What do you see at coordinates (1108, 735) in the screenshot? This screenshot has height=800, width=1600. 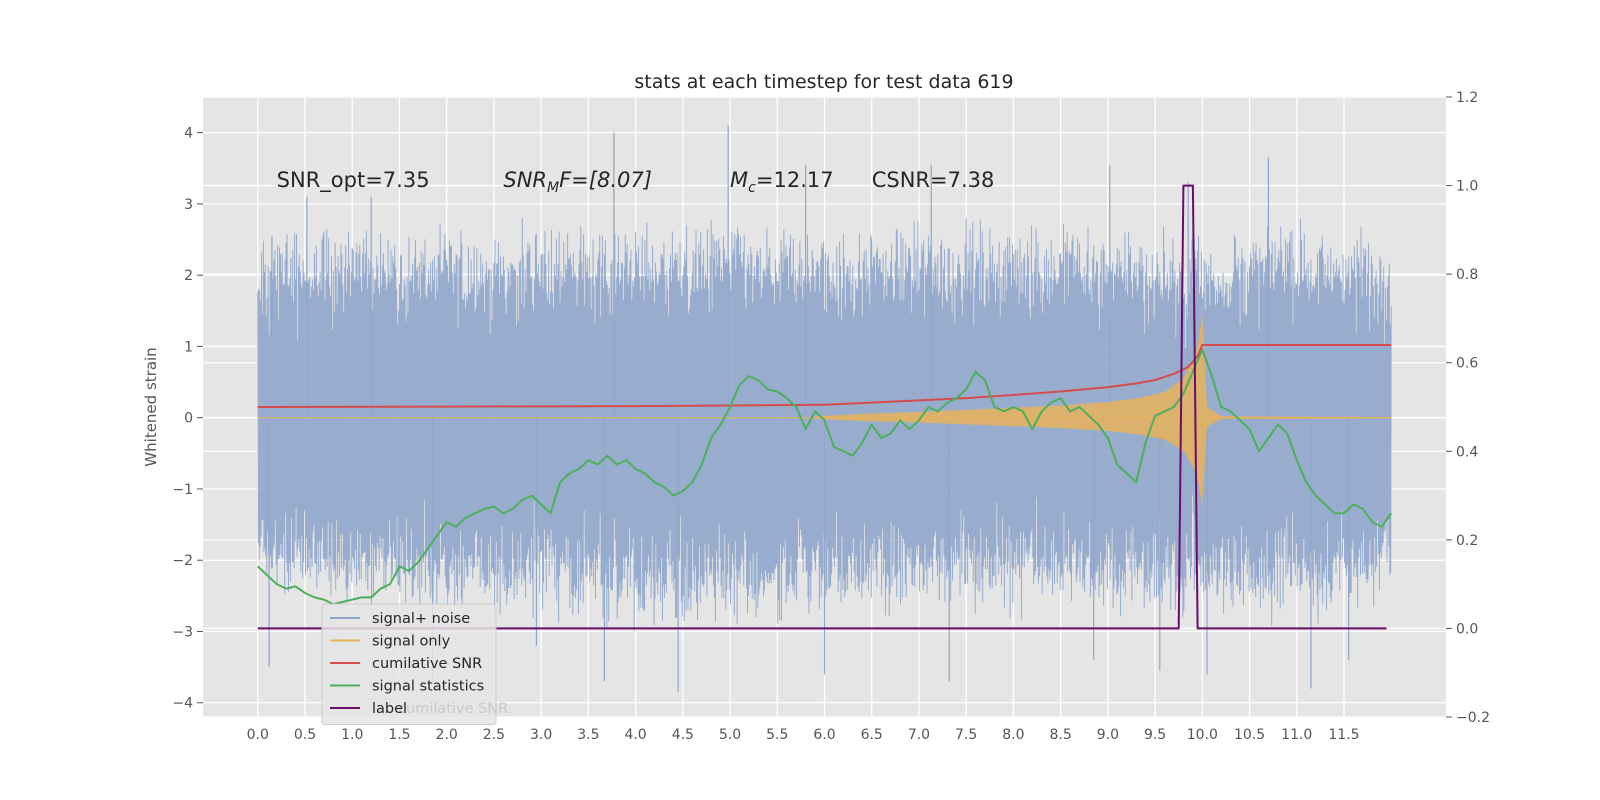 I see `x-tick-label: 9.0` at bounding box center [1108, 735].